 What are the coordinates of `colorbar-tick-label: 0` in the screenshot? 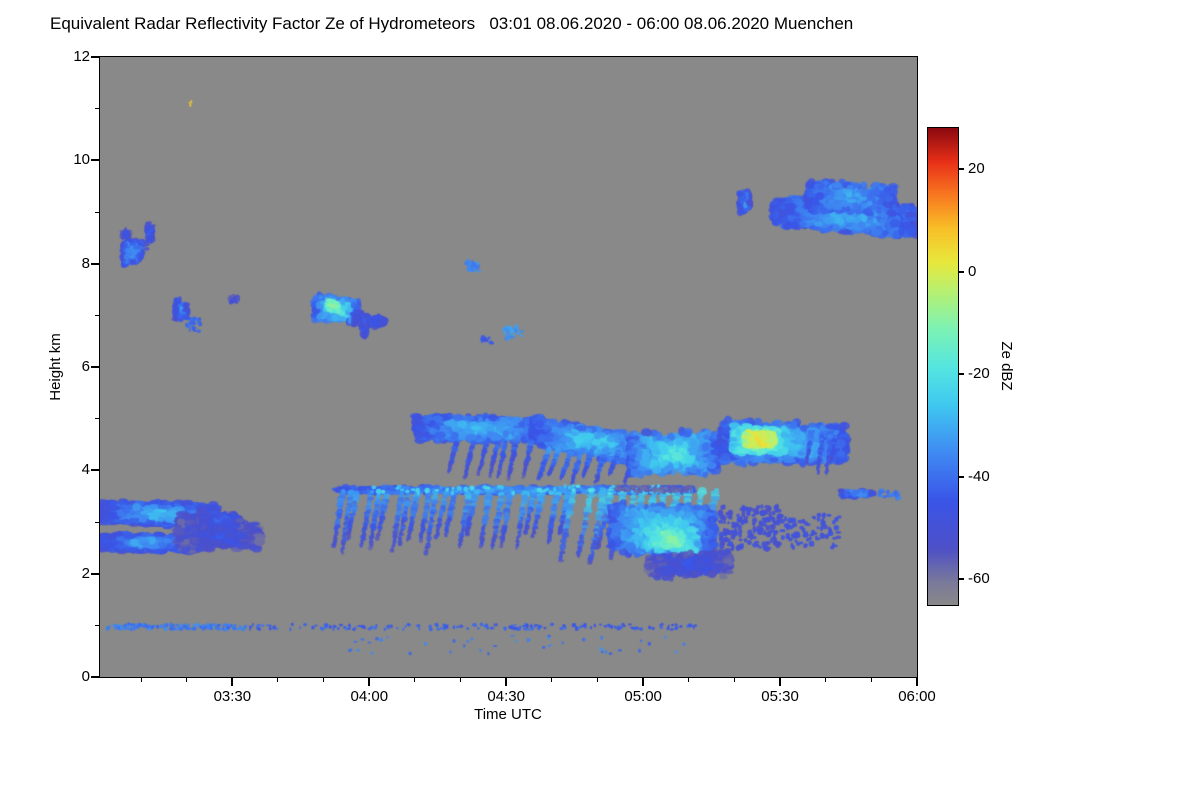 It's located at (972, 271).